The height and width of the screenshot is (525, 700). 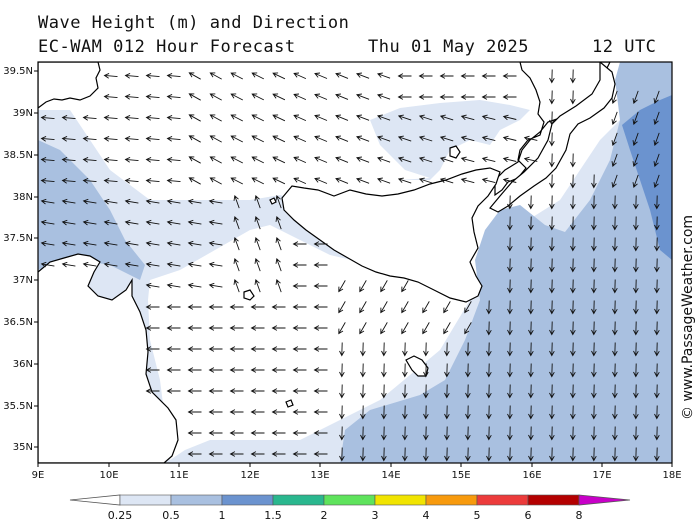 I want to click on ustica-land, so click(x=273, y=201).